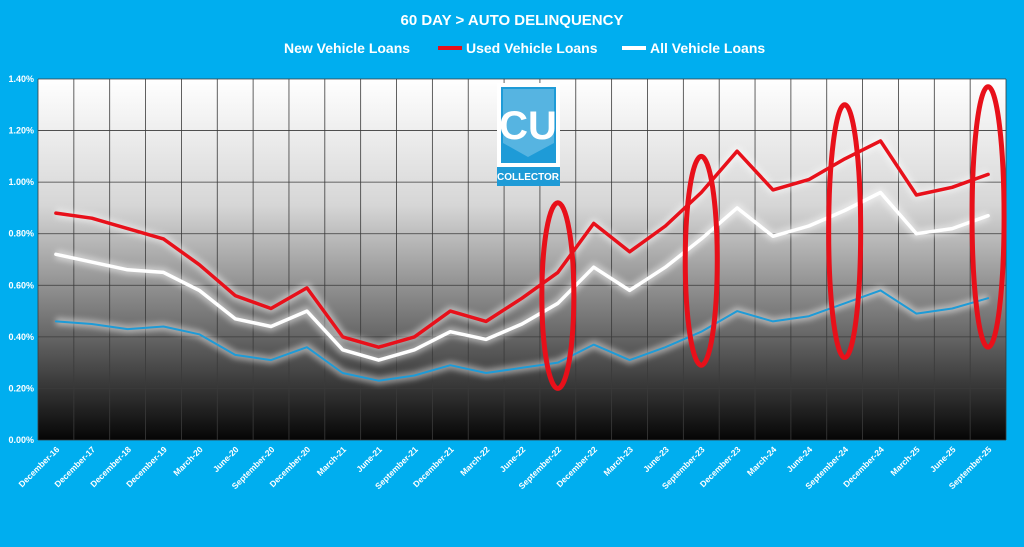  Describe the element at coordinates (21, 259) in the screenshot. I see `y-axis: 0.00% 0.20% 0.40% 0.60% 0.80% 1.00% 1.20% 1.40%` at that location.